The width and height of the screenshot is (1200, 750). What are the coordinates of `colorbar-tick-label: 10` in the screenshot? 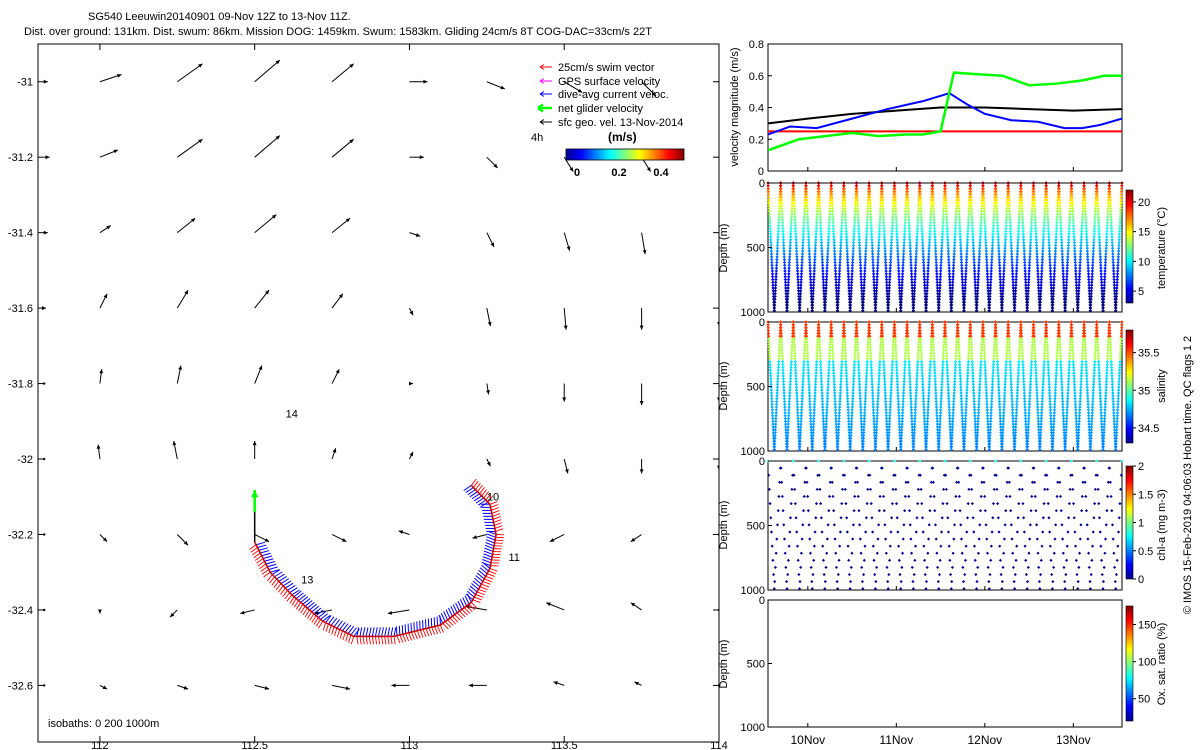 It's located at (1144, 262).